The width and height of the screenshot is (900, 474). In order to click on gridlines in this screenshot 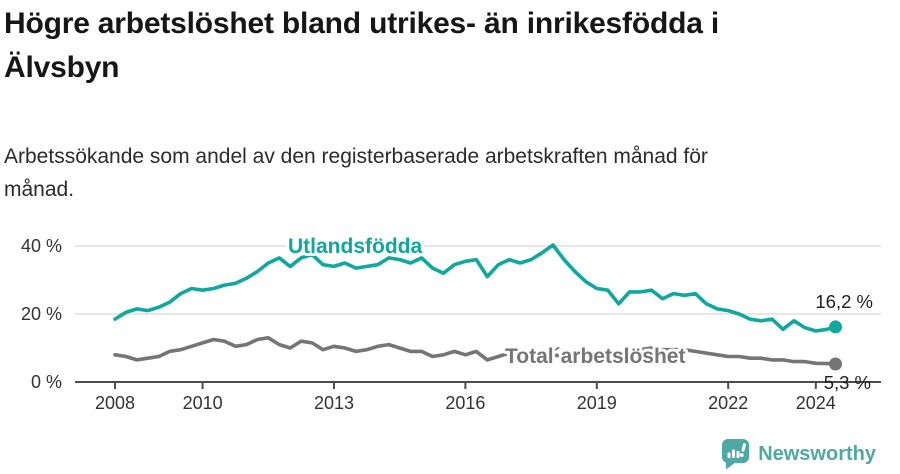, I will do `click(478, 280)`.